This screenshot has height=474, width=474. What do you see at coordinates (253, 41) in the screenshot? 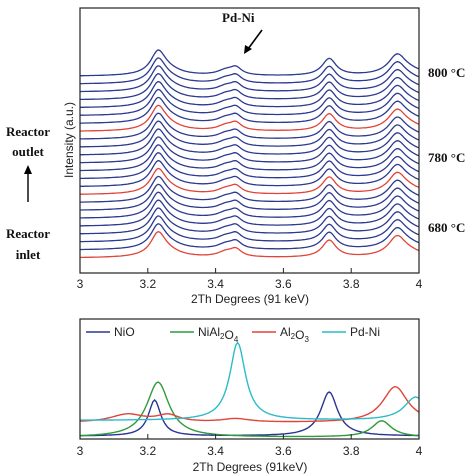
I see `pd-ni-arrow-icon` at bounding box center [253, 41].